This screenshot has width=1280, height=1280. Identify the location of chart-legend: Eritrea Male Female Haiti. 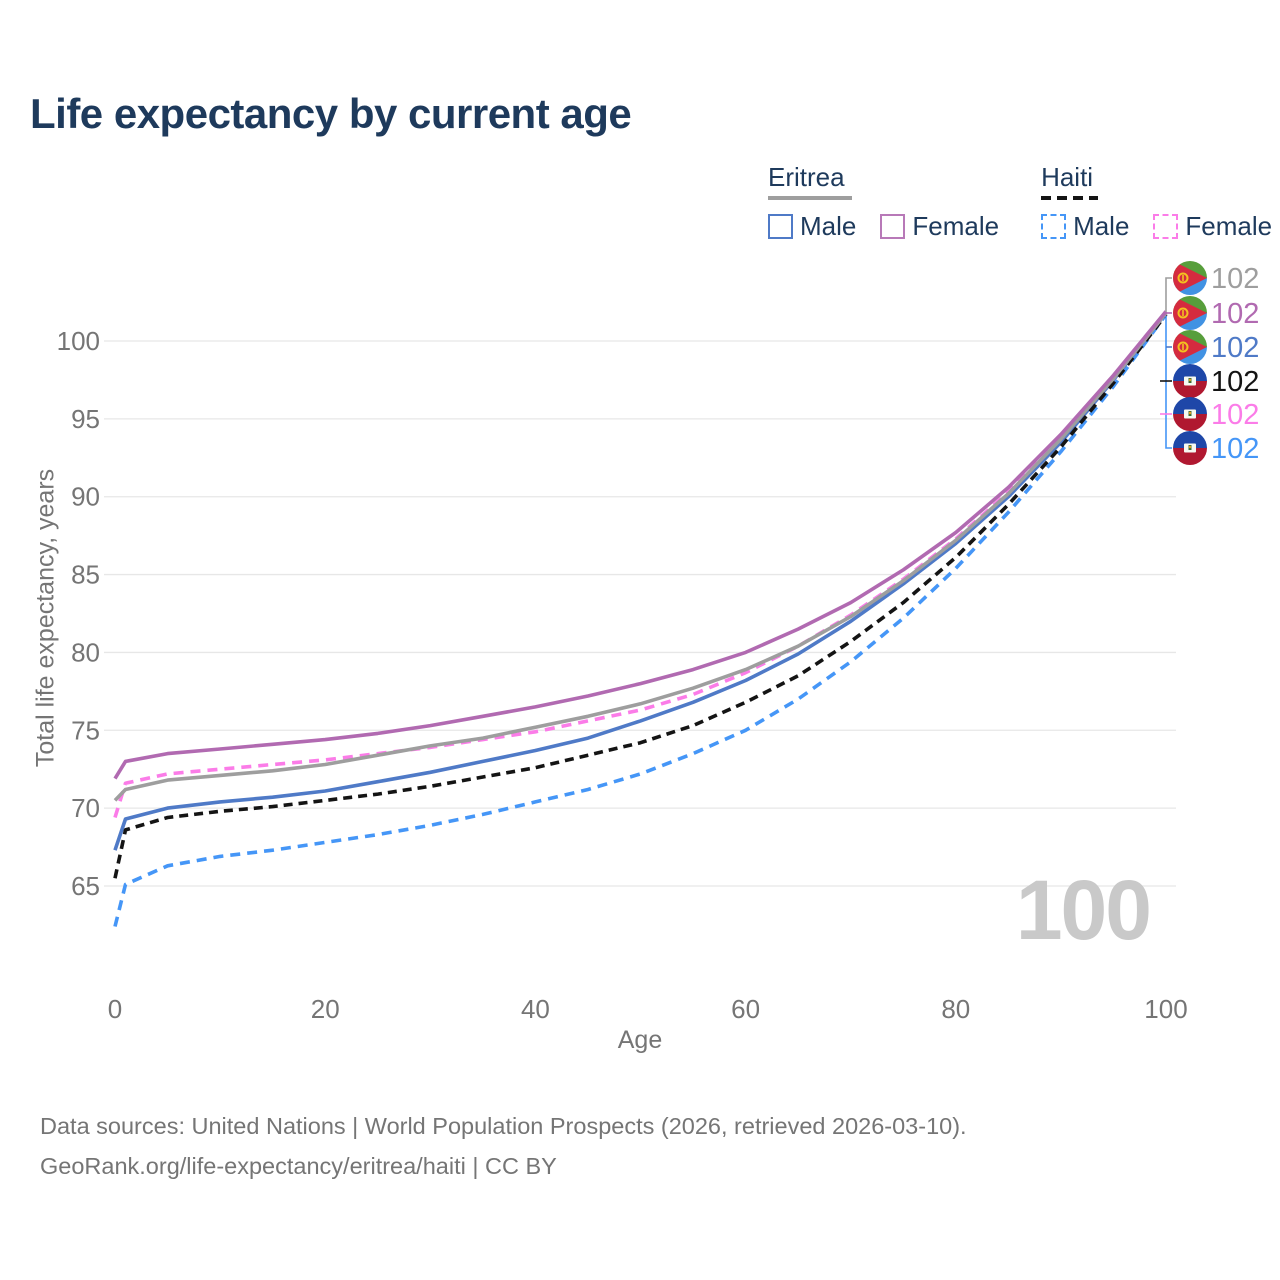
(1020, 202).